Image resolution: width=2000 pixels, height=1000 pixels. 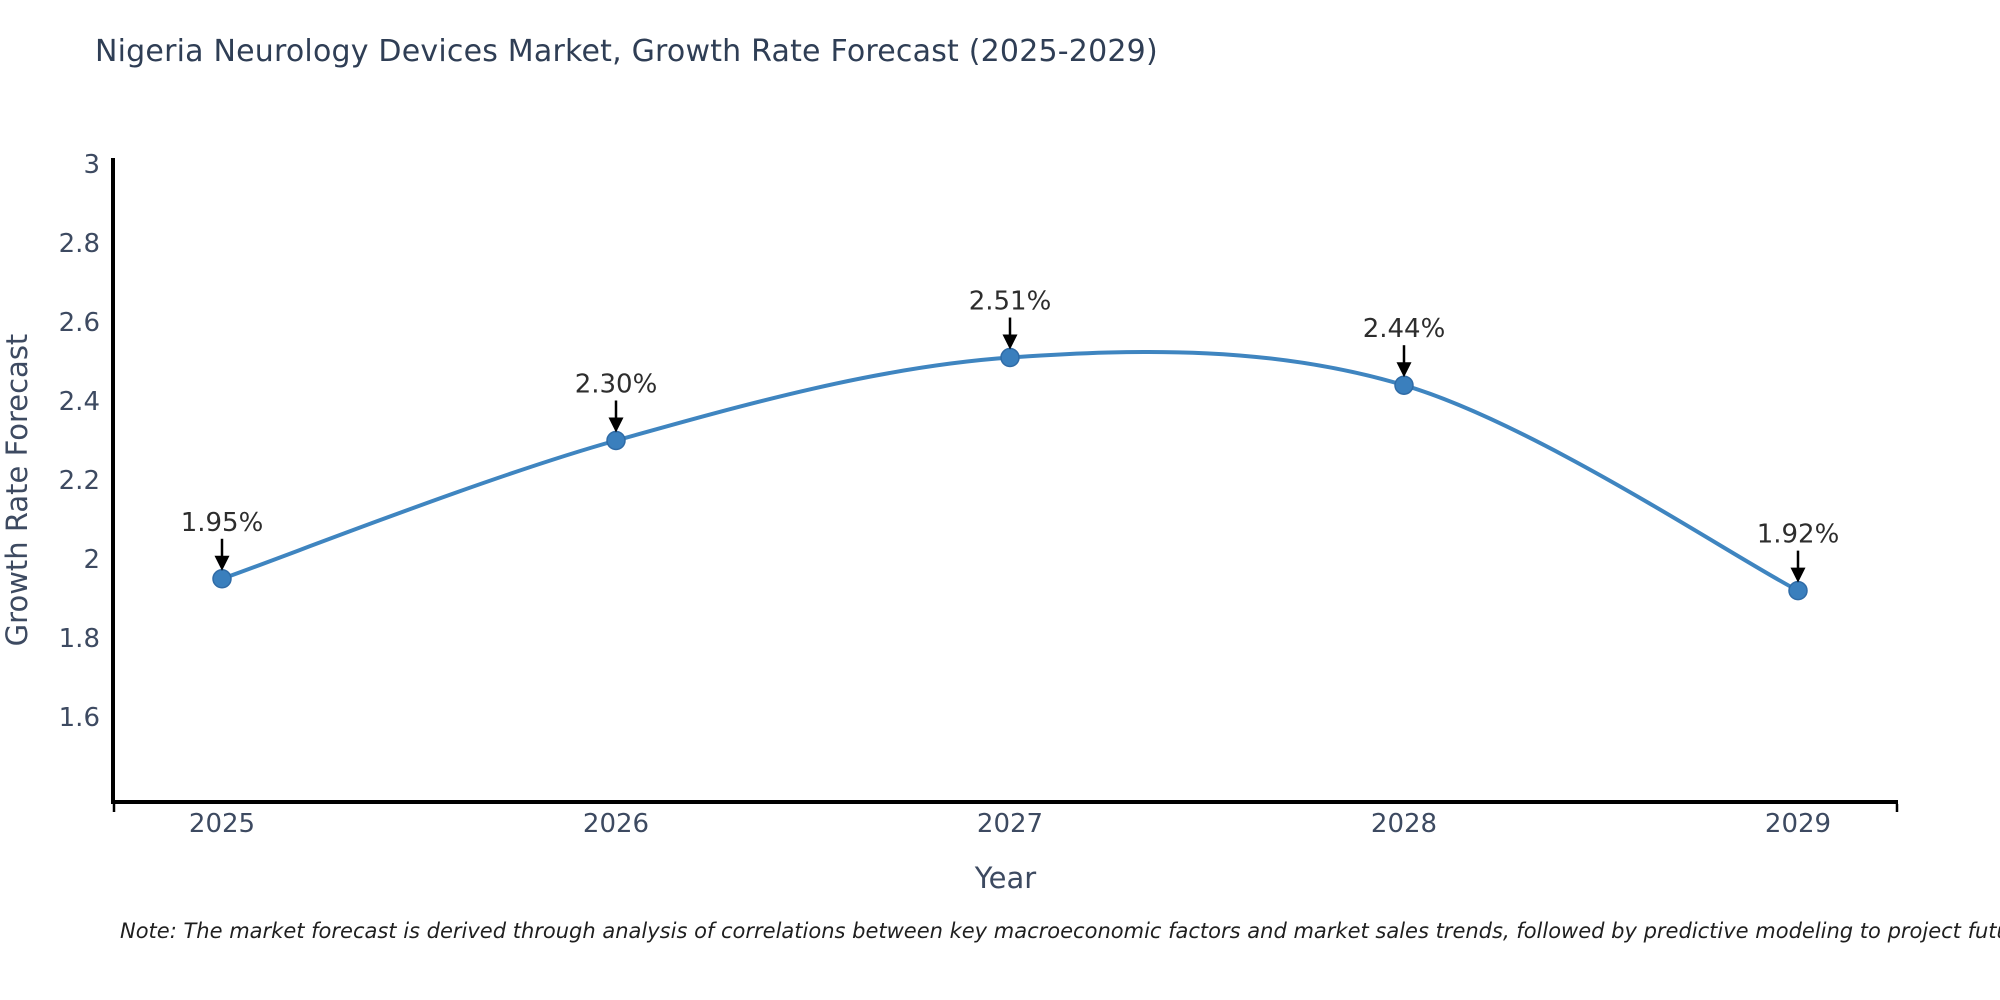 What do you see at coordinates (1404, 385) in the screenshot?
I see `data-point-marker-2028` at bounding box center [1404, 385].